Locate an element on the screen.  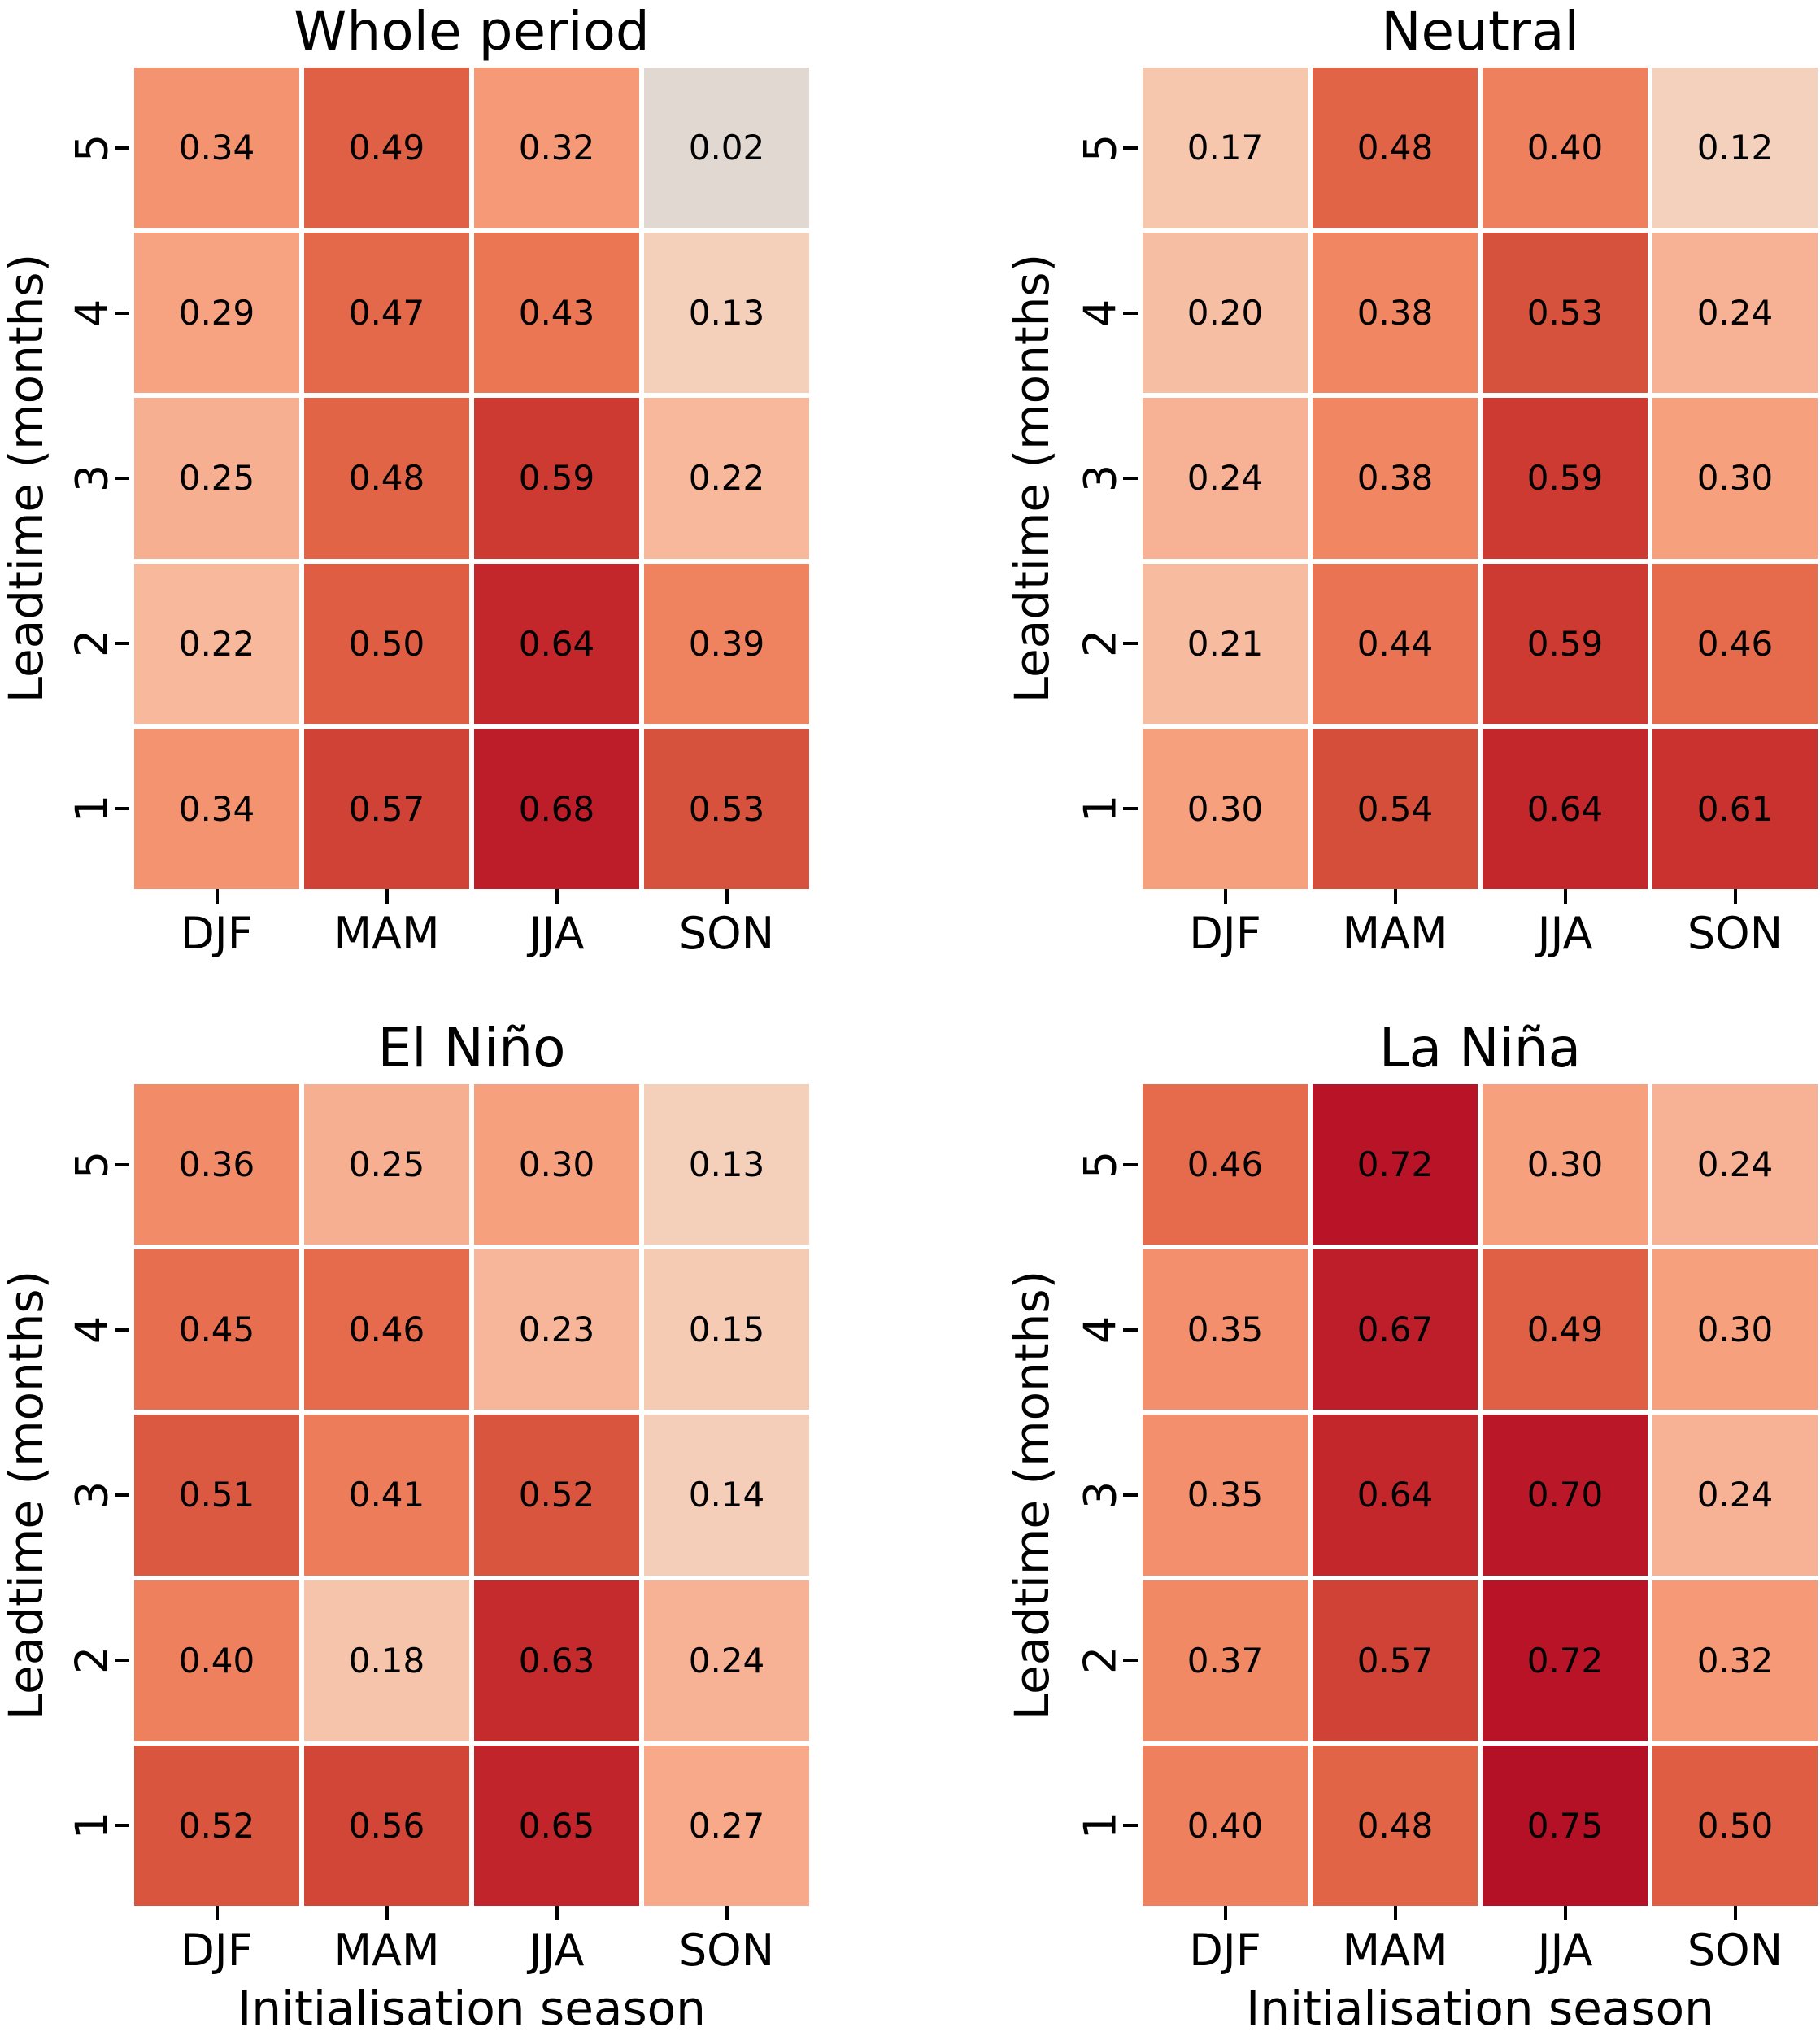
heatmap-cell: 0.20 is located at coordinates (1226, 313).